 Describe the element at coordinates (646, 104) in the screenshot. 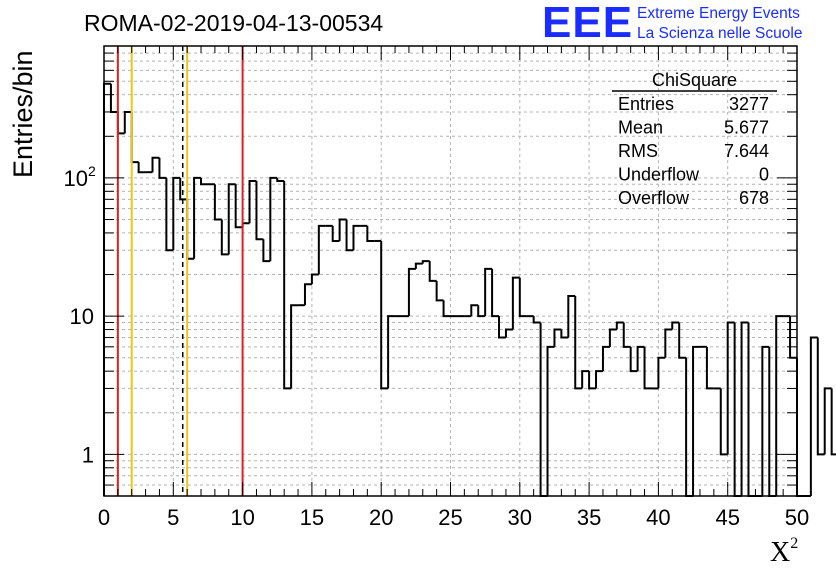

I see `stats-row-label: Entries` at that location.